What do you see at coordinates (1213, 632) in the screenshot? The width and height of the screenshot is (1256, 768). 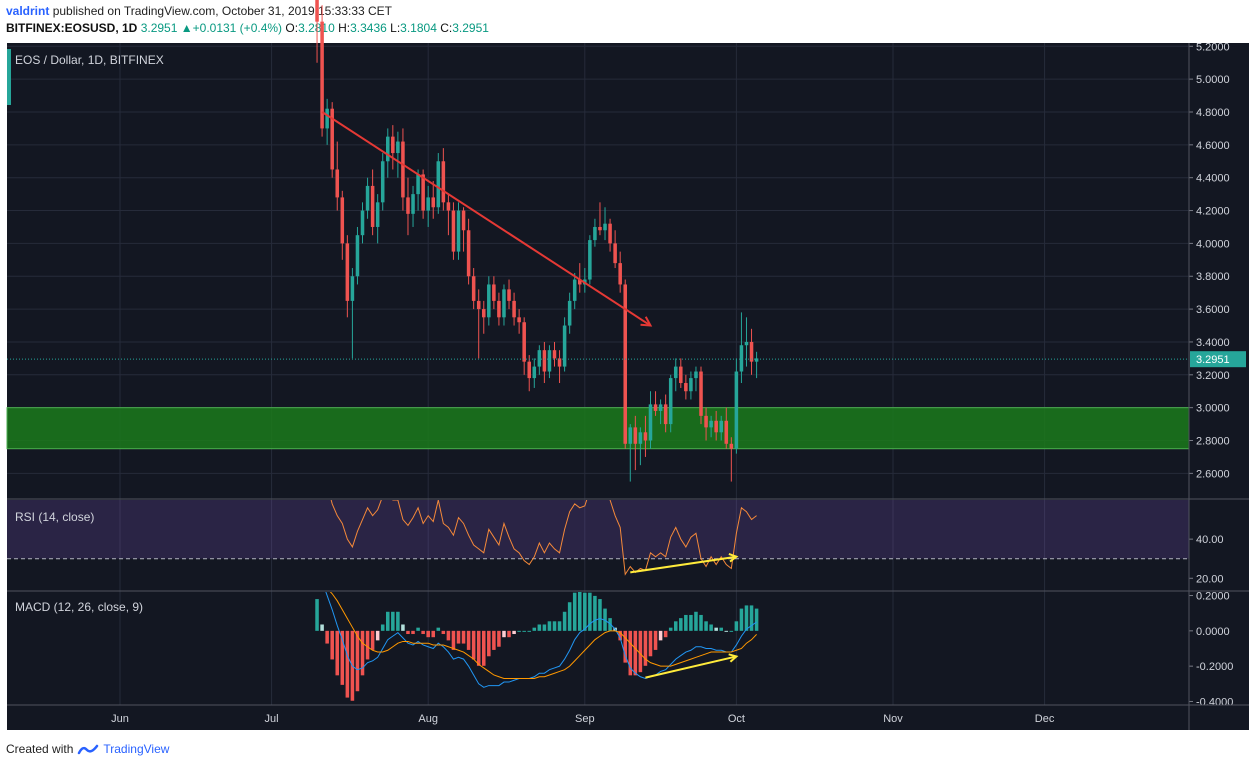 I see `macd-tick-label: 0.0000` at bounding box center [1213, 632].